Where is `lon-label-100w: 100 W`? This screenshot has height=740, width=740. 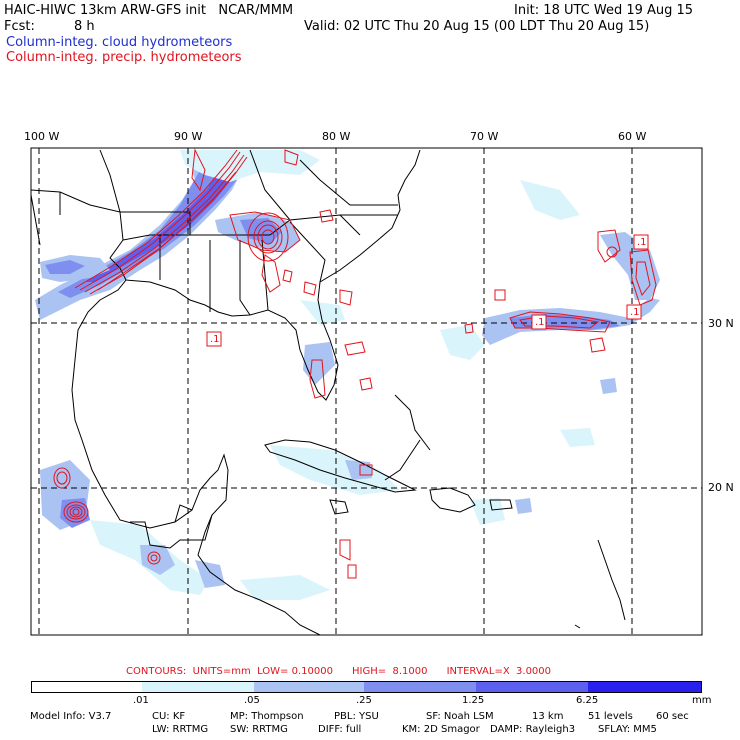 lon-label-100w: 100 W is located at coordinates (42, 136).